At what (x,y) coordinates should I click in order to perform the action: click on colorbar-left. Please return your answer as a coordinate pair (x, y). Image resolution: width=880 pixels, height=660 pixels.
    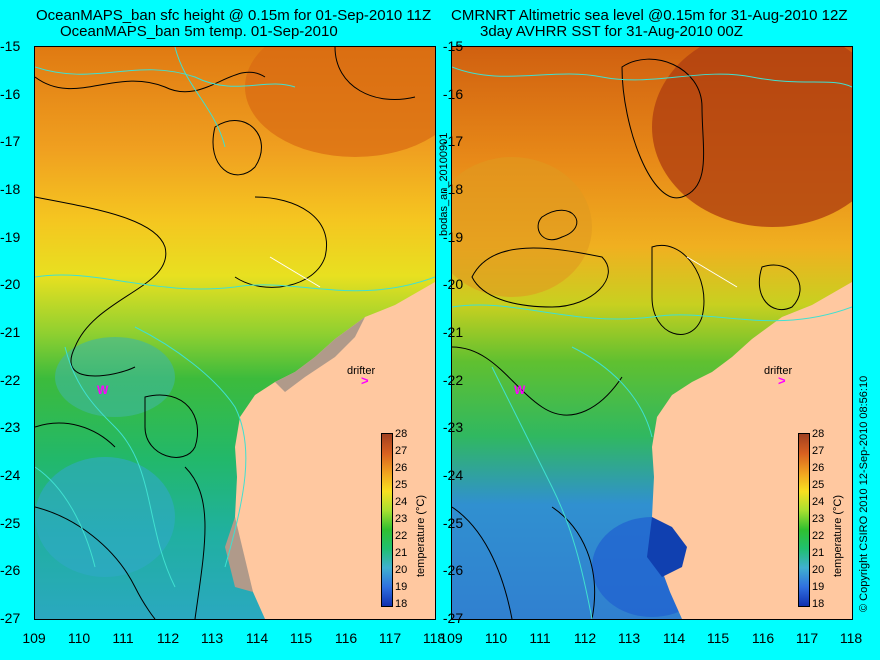
    Looking at the image, I should click on (387, 520).